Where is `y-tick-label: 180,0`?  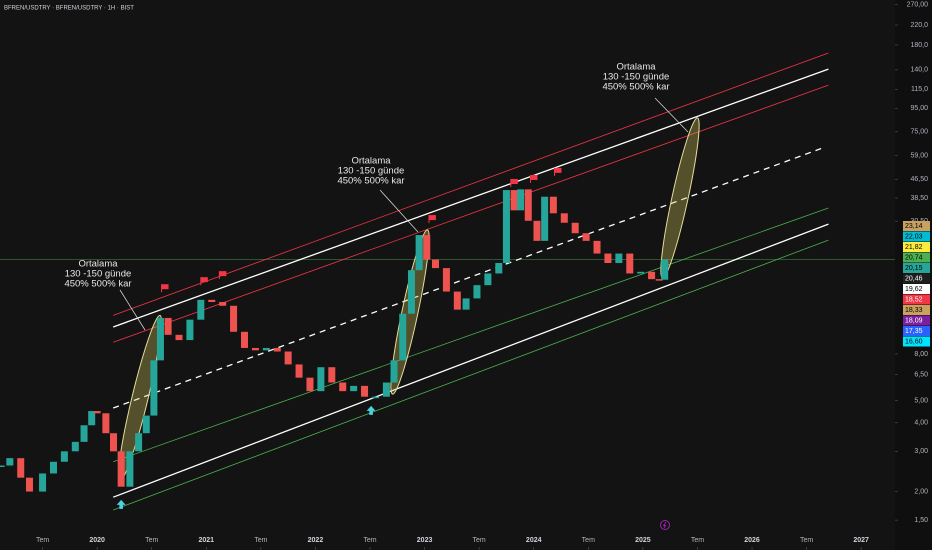 y-tick-label: 180,0 is located at coordinates (919, 45).